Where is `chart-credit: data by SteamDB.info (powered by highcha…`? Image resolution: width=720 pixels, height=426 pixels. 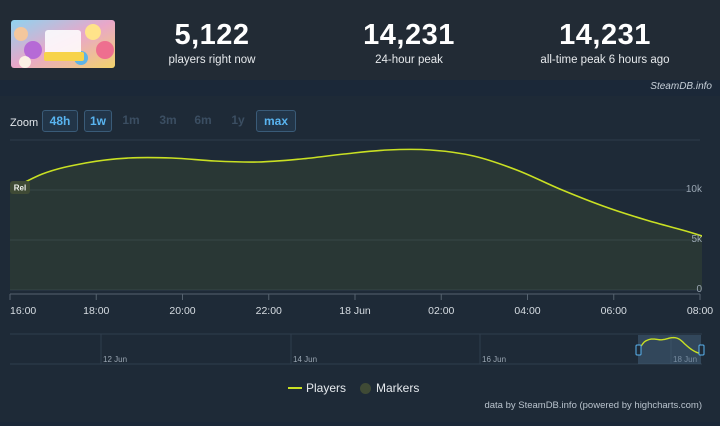
chart-credit: data by SteamDB.info (powered by highcha… is located at coordinates (593, 405).